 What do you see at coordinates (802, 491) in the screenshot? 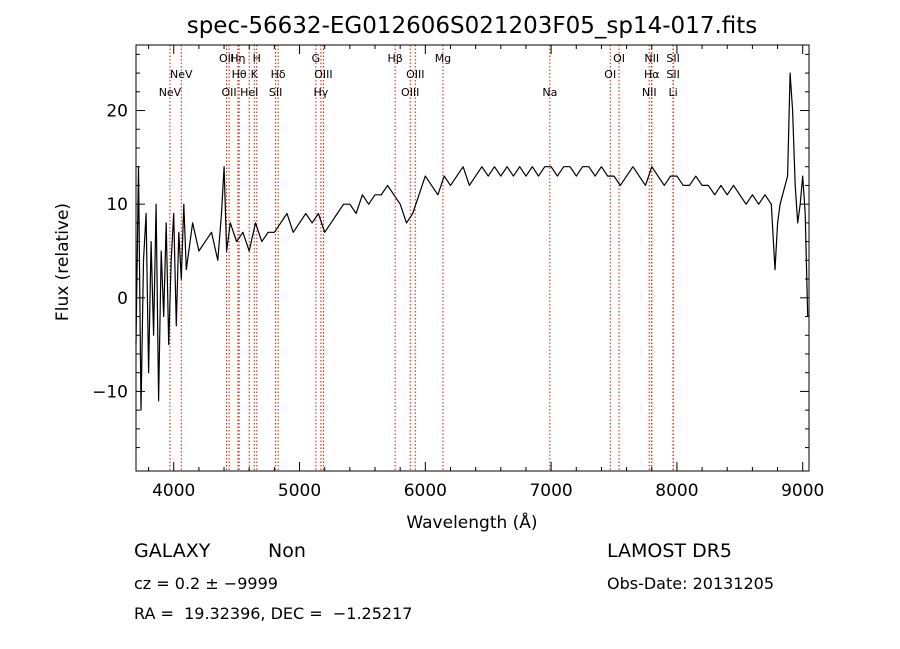
I see `x-tick-label: 9000` at bounding box center [802, 491].